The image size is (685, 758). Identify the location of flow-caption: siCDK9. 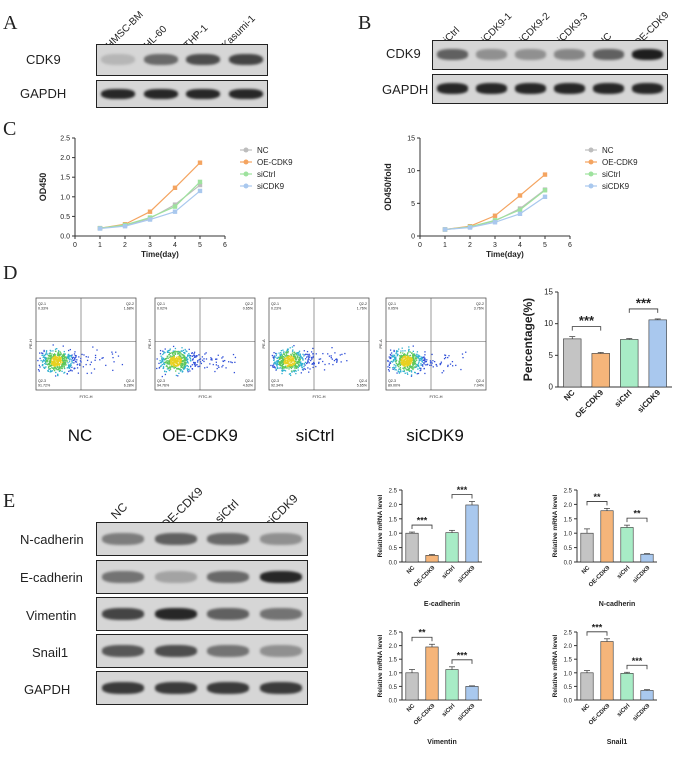
(435, 435).